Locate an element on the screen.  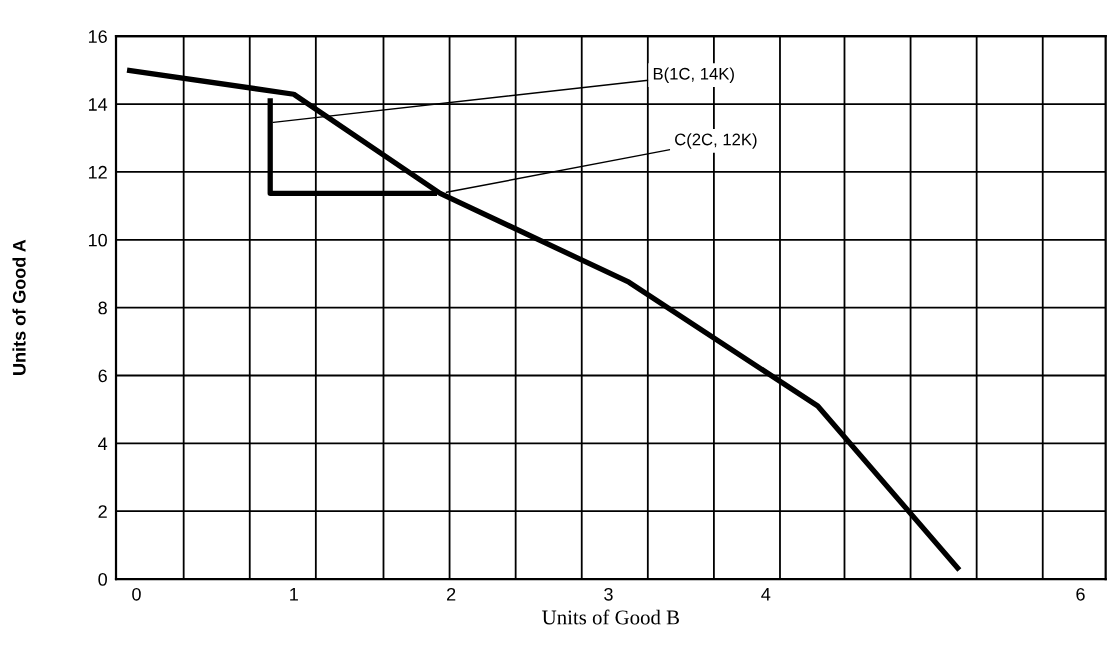
x-tick-label: 0 is located at coordinates (136, 594).